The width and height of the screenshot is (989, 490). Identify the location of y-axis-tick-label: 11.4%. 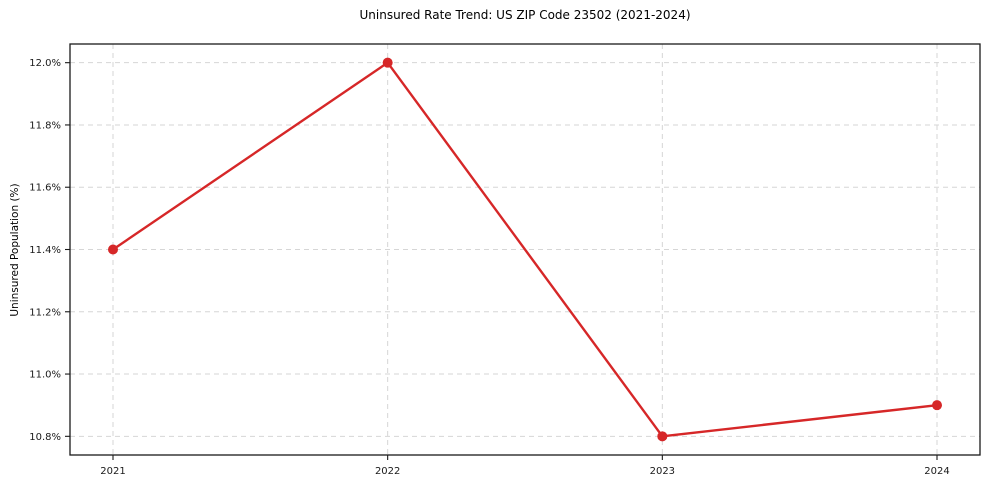
(45, 250).